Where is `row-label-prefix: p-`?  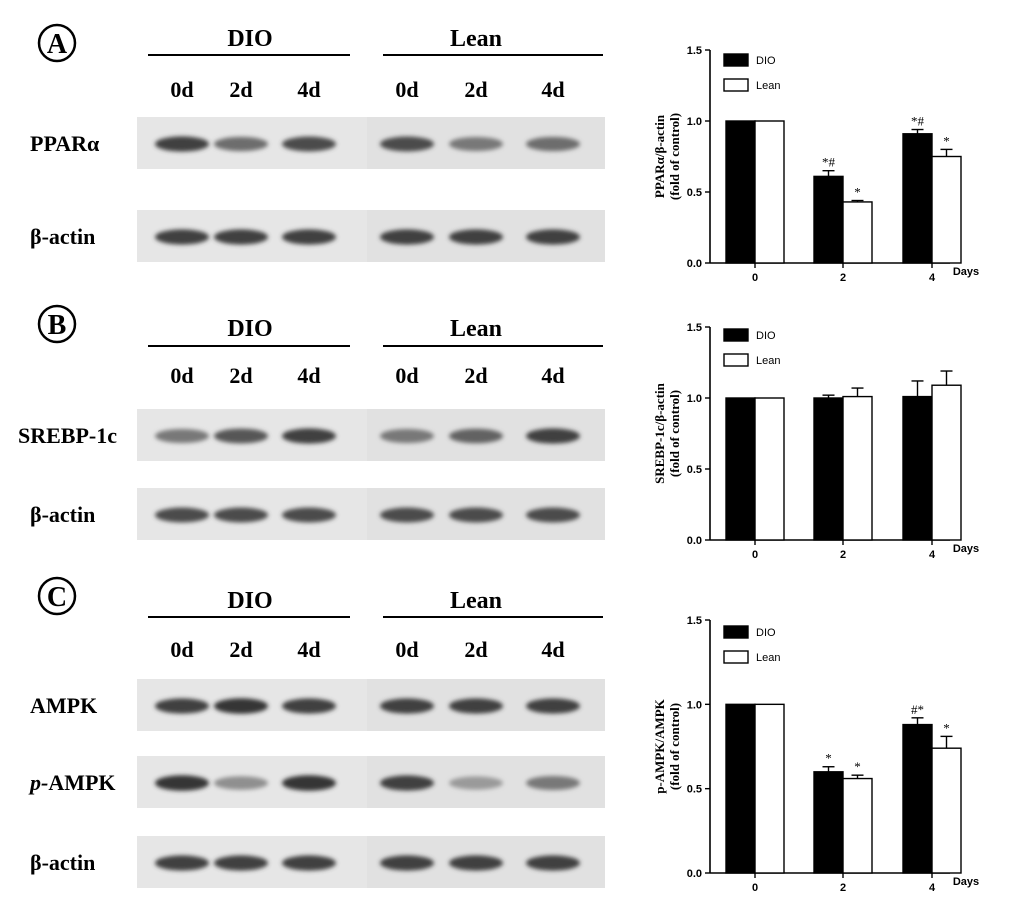
row-label-prefix: p- is located at coordinates (38, 782).